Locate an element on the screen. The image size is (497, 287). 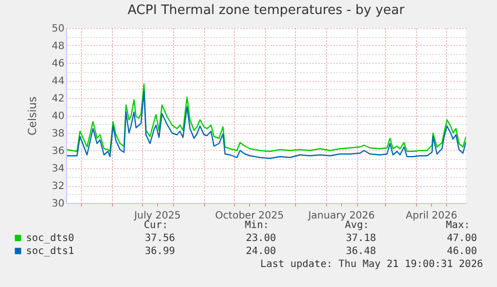
text: 37.18 is located at coordinates (361, 238).